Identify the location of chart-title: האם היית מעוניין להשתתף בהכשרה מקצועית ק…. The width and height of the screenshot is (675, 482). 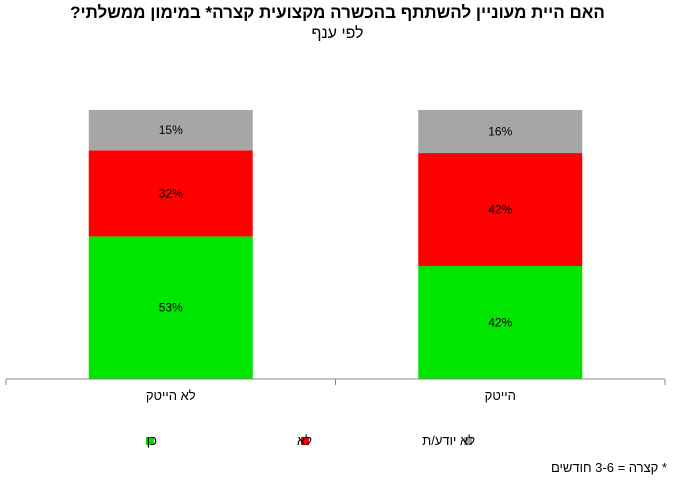
(337, 12).